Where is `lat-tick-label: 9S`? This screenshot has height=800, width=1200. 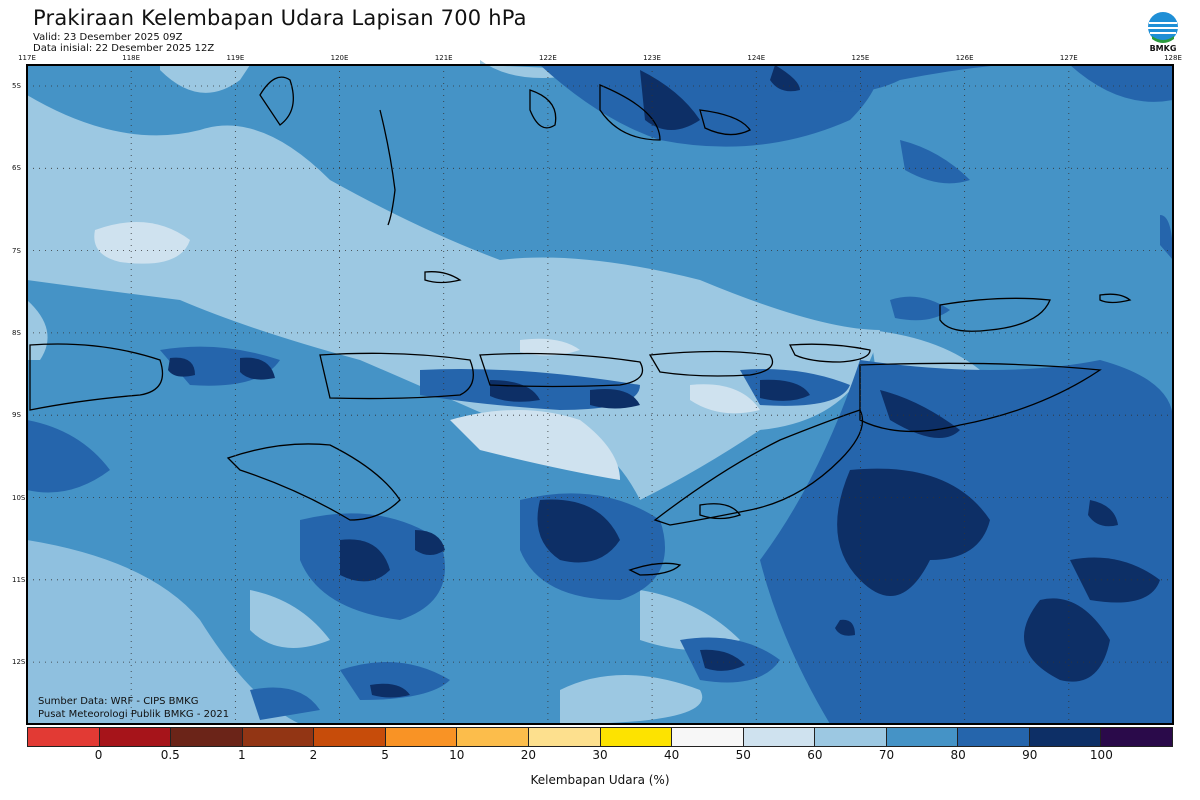 lat-tick-label: 9S is located at coordinates (16, 415).